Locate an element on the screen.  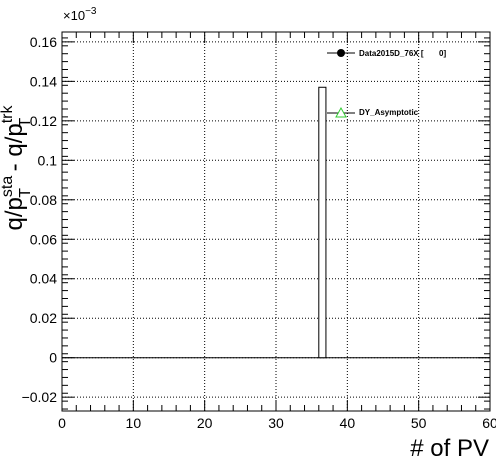
y-tick-label: 0.12 is located at coordinates (43, 121).